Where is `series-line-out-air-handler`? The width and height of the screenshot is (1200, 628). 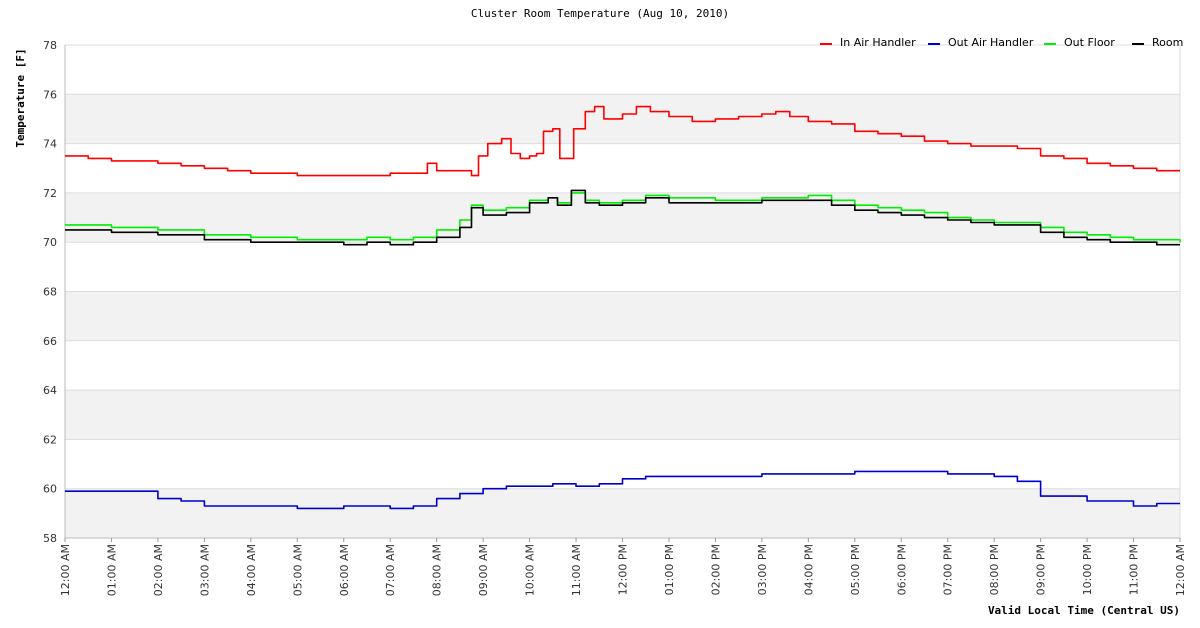
series-line-out-air-handler is located at coordinates (622, 490).